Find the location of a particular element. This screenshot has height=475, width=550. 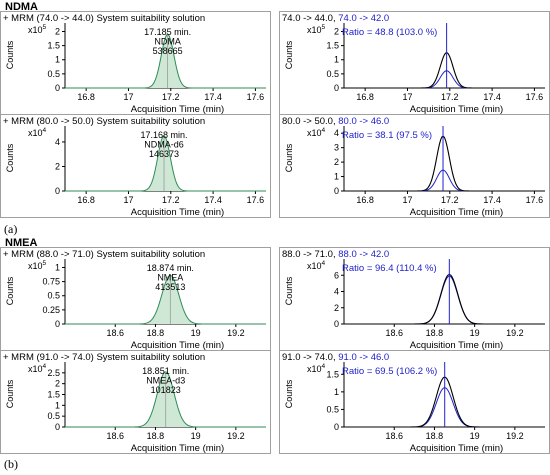

peak-annotation: 101823 is located at coordinates (166, 390).